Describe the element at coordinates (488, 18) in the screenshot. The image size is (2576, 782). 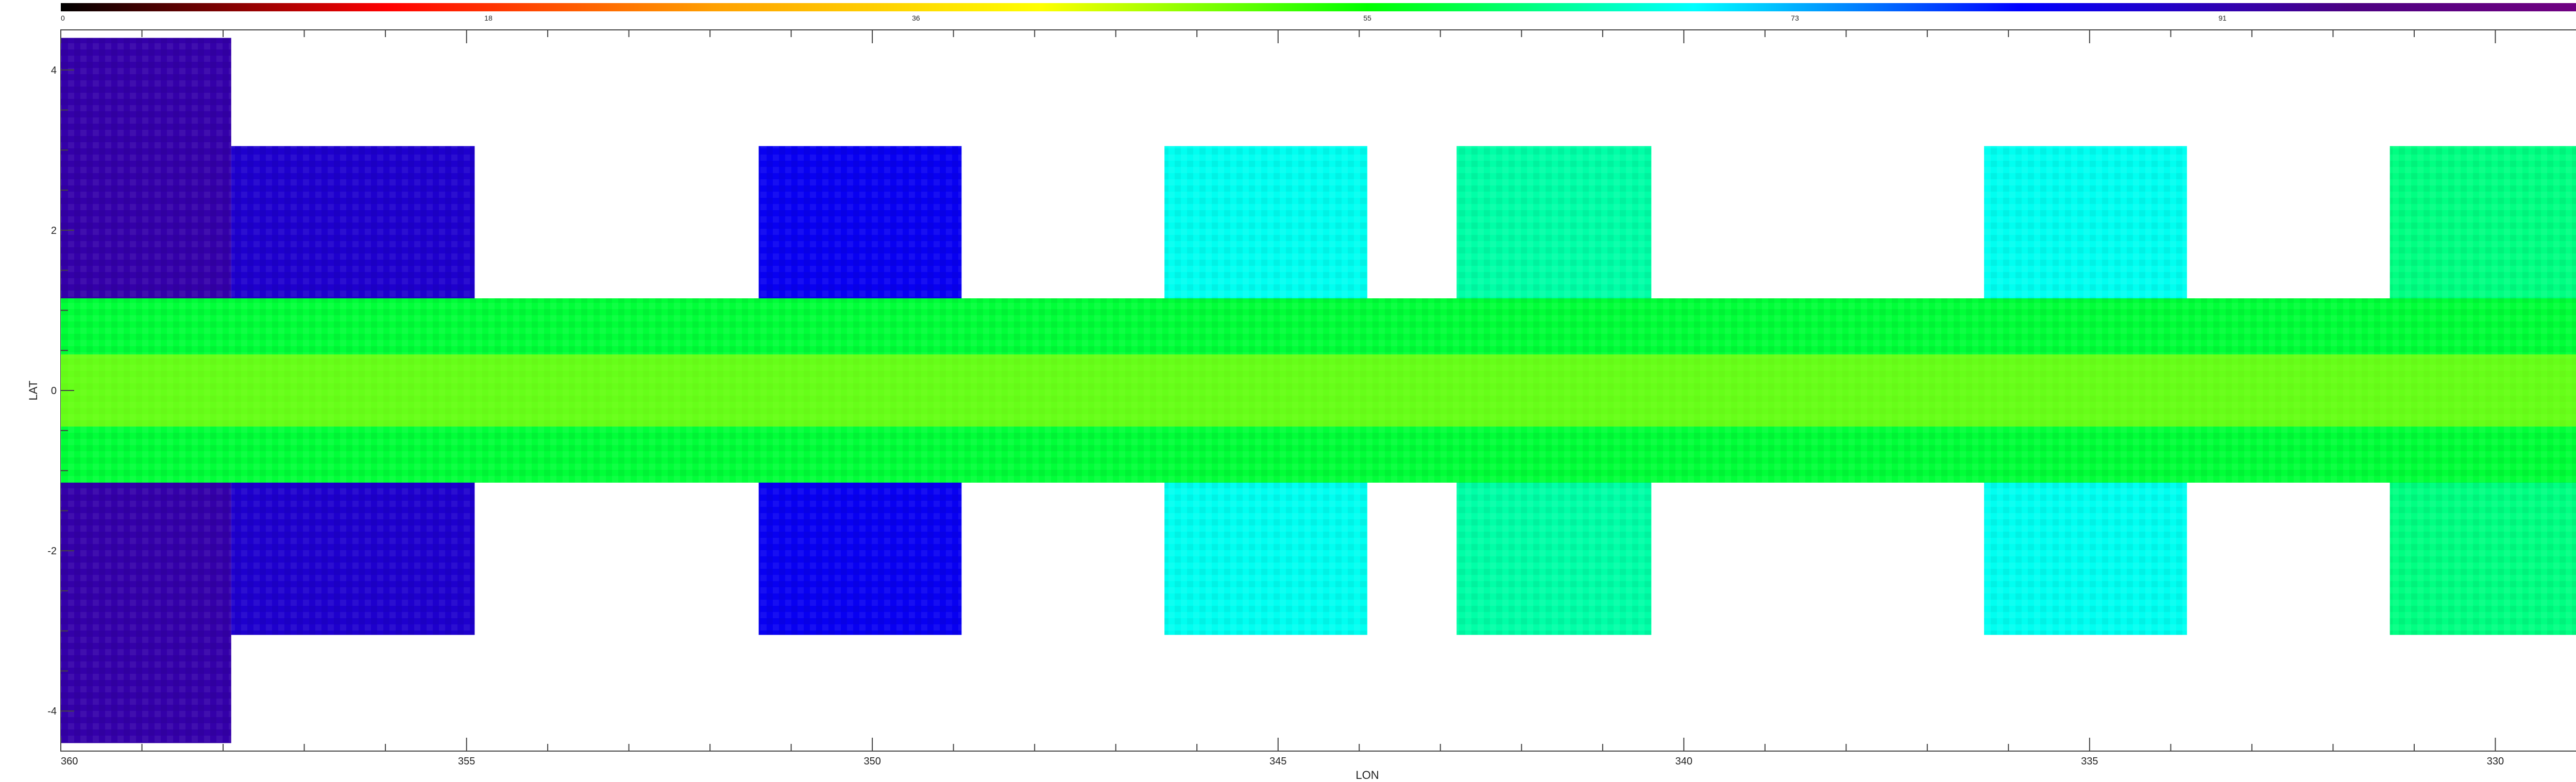
I see `colorbar-tick-label: 18` at that location.